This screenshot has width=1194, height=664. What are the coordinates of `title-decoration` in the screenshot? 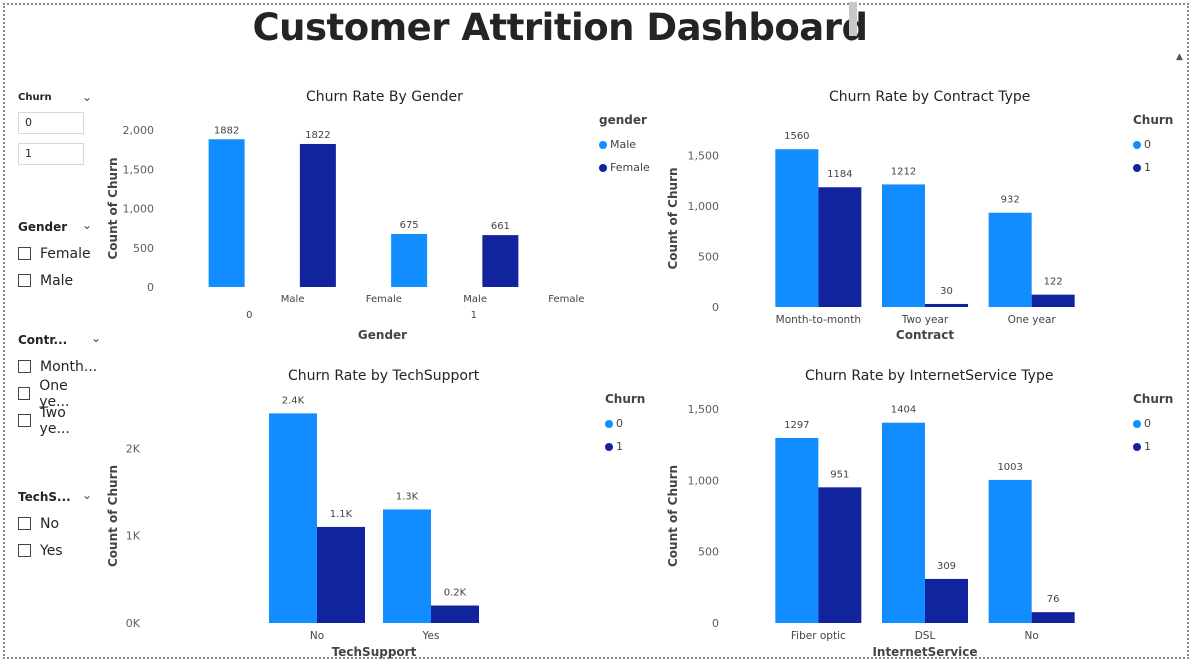 It's located at (853, 19).